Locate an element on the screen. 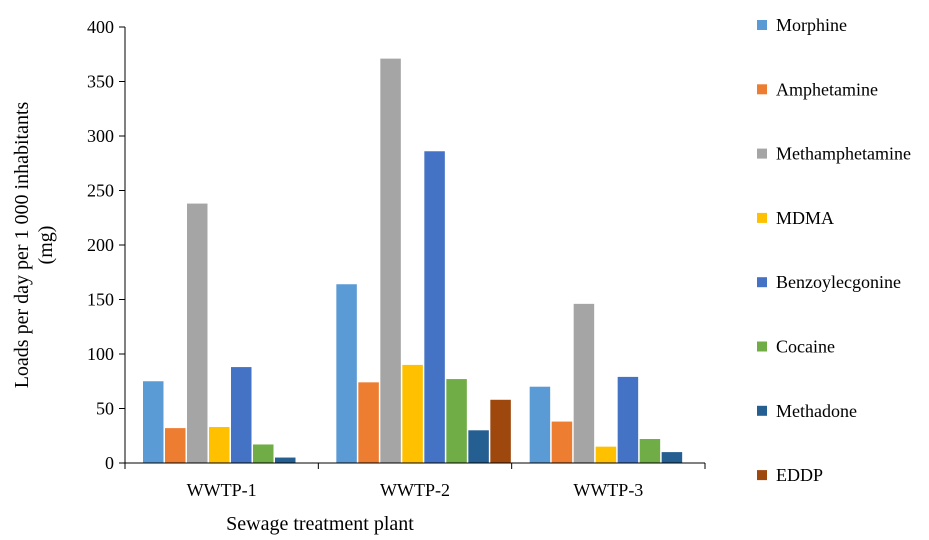 The image size is (929, 540). y-axis-label-line-1: Loads per day per 1 000 inhabitants is located at coordinates (22, 244).